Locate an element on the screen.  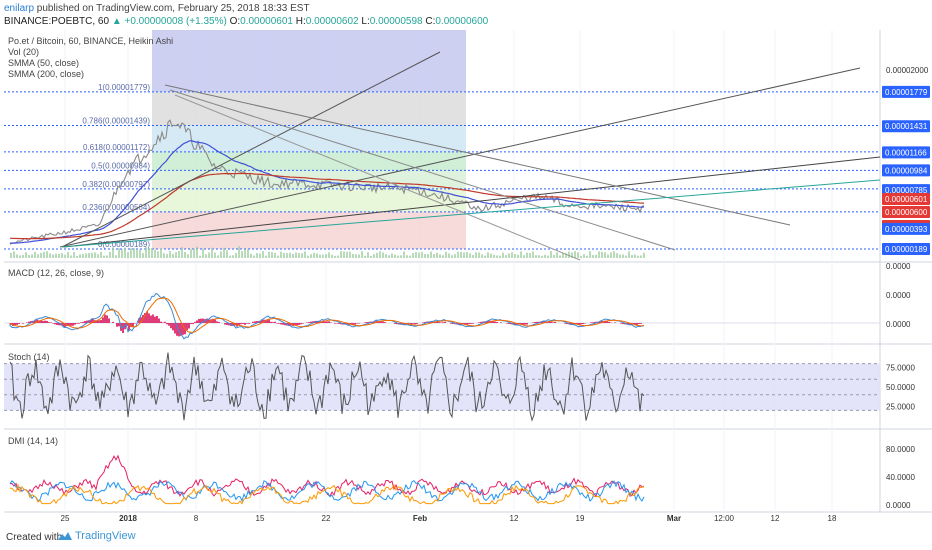
time-axis-label: 8 is located at coordinates (196, 518).